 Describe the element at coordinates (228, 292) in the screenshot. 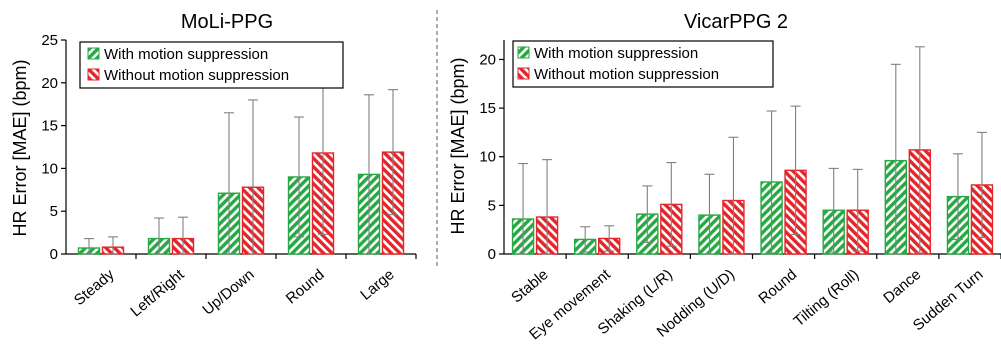

I see `x-tick-label: Up/Down` at that location.